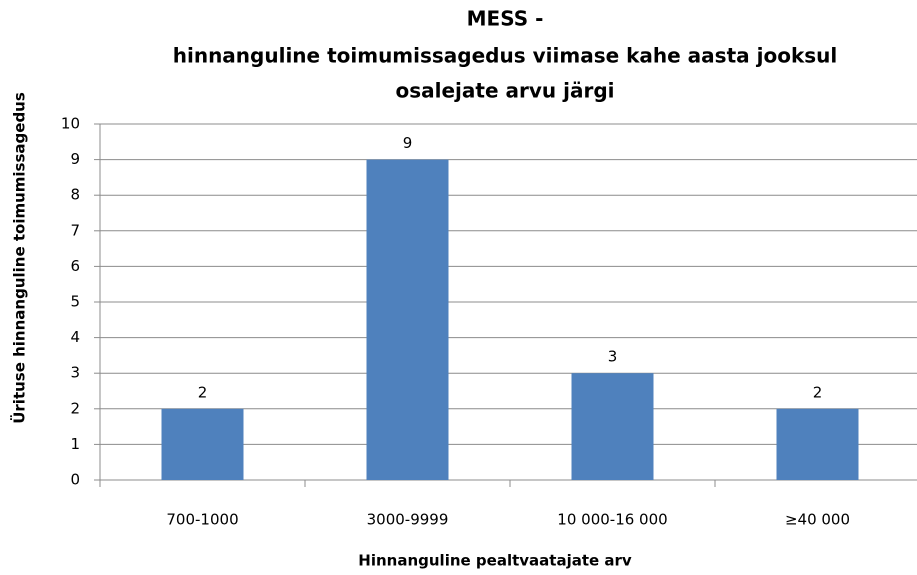 The width and height of the screenshot is (917, 575). Describe the element at coordinates (817, 520) in the screenshot. I see `x-tick-label: ≥40 000` at that location.